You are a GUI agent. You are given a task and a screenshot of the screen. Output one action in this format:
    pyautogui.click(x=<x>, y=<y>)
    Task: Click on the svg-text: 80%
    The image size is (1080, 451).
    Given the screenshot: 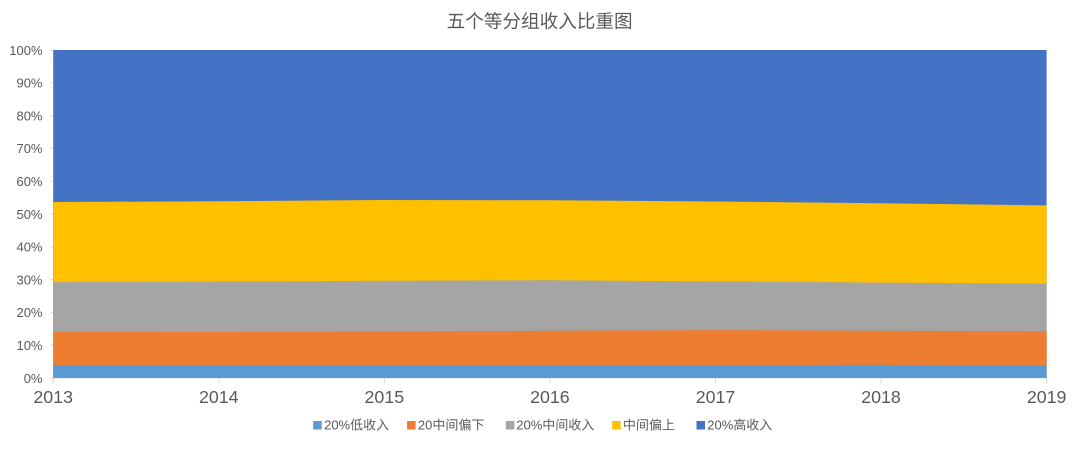 What is the action you would take?
    pyautogui.click(x=29, y=115)
    